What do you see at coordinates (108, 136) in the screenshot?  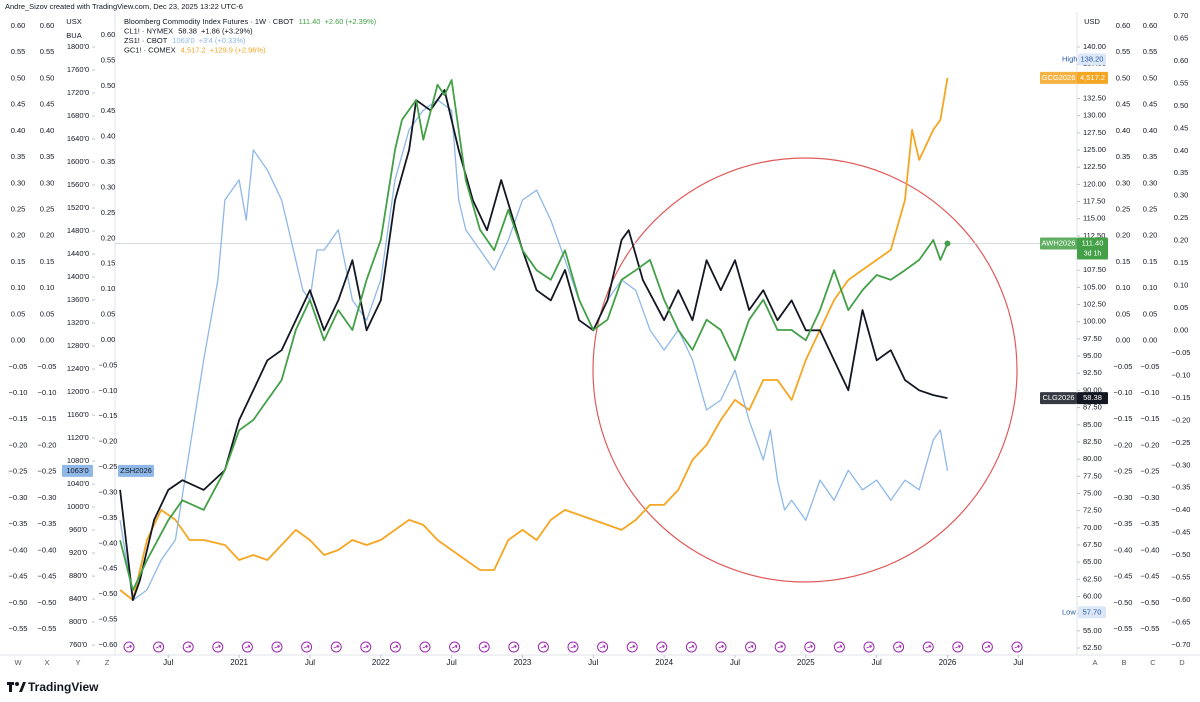 I see `side-axis-label: 0.40` at bounding box center [108, 136].